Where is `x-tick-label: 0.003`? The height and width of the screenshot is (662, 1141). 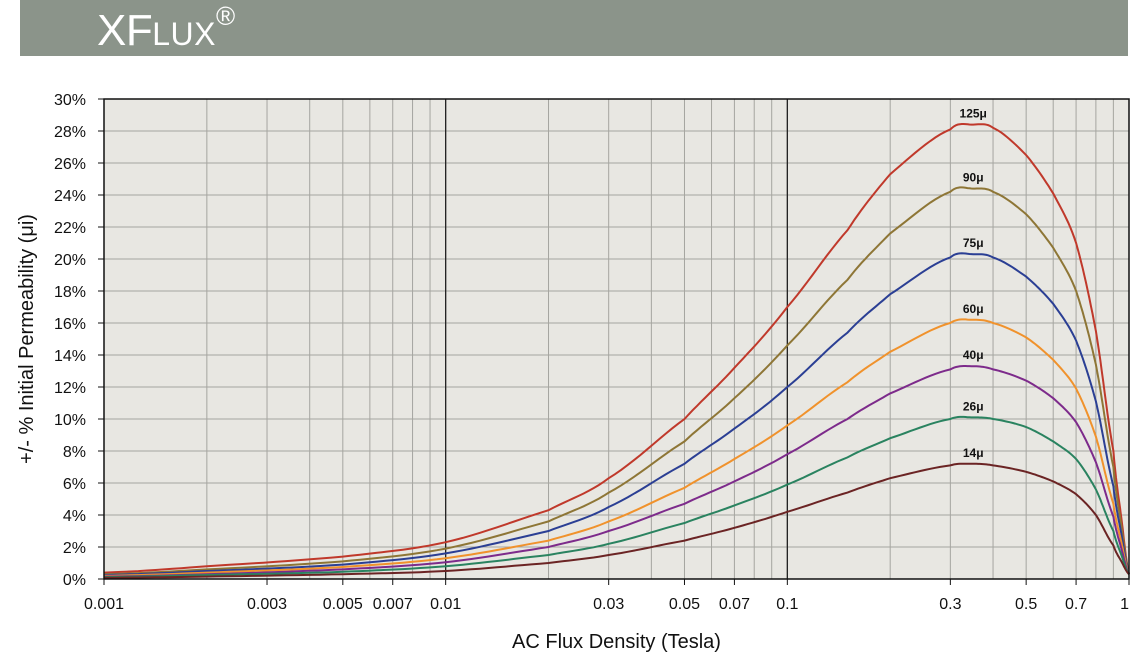 x-tick-label: 0.003 is located at coordinates (267, 604).